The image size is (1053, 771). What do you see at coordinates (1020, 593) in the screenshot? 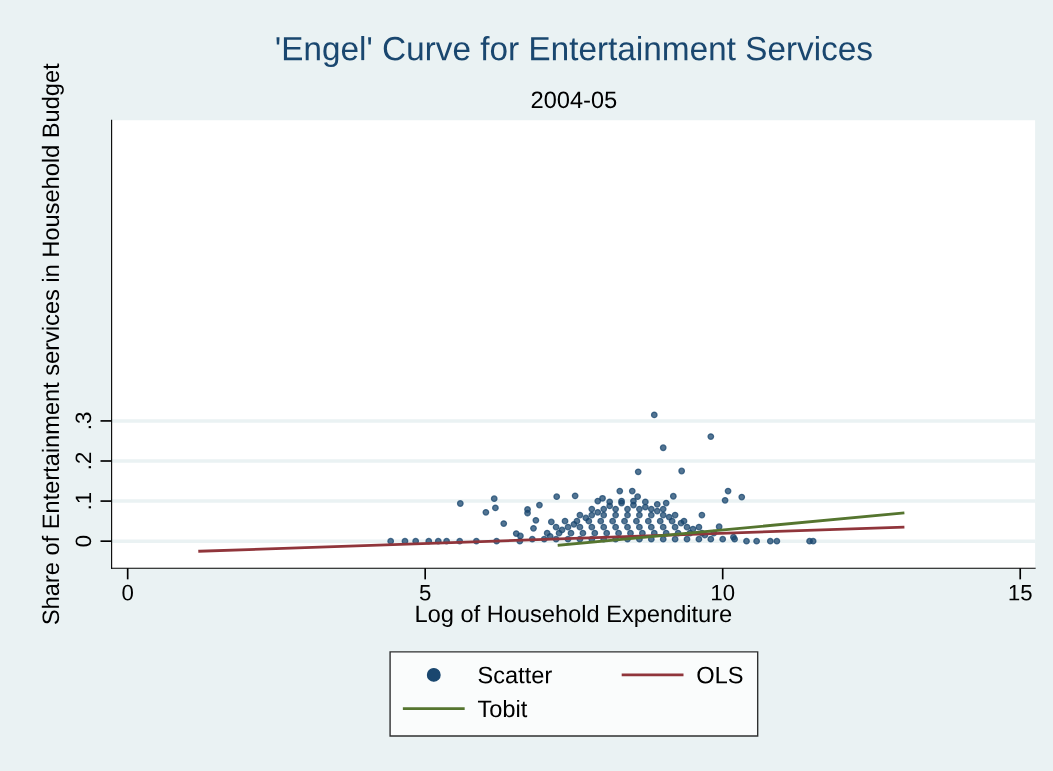
I see `x-tick-label: 15` at bounding box center [1020, 593].